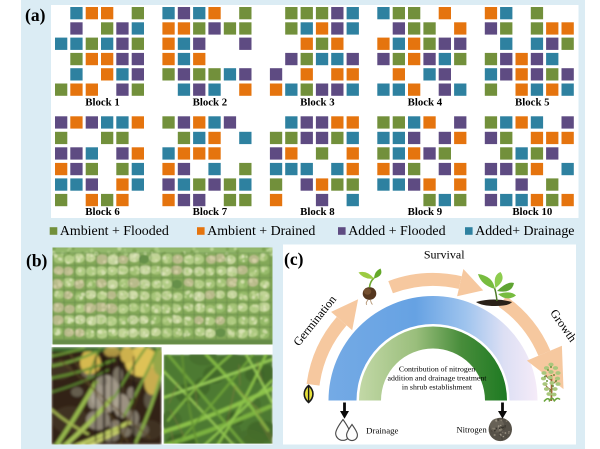 This screenshot has height=449, width=600. Describe the element at coordinates (437, 387) in the screenshot. I see `svg-text: in shrub establishment` at that location.